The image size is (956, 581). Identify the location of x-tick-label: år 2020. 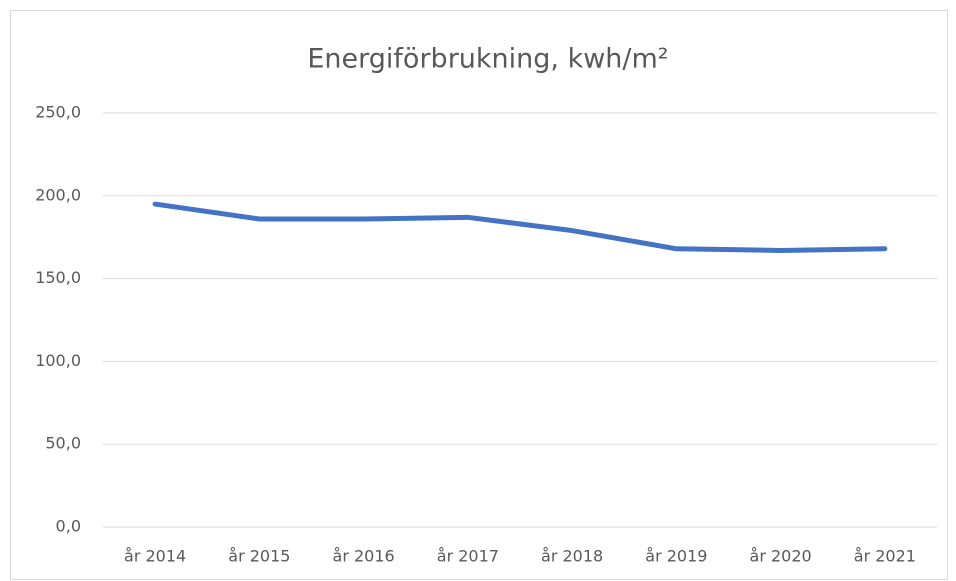
(781, 556).